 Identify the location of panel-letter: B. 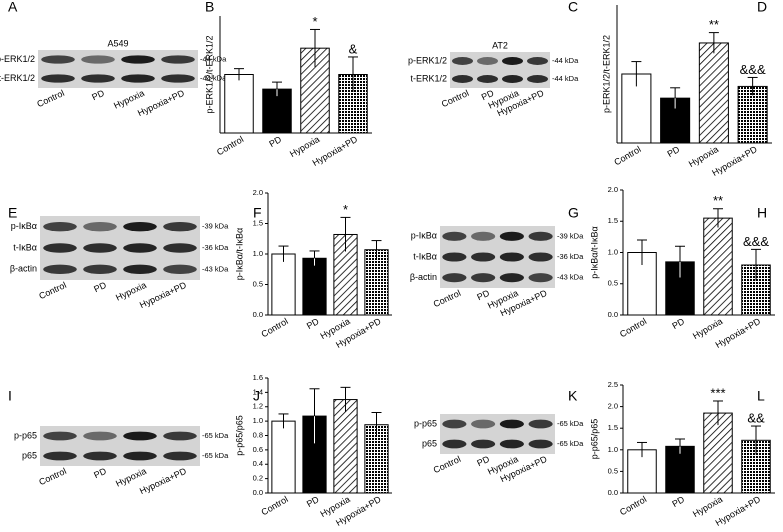
(209, 7).